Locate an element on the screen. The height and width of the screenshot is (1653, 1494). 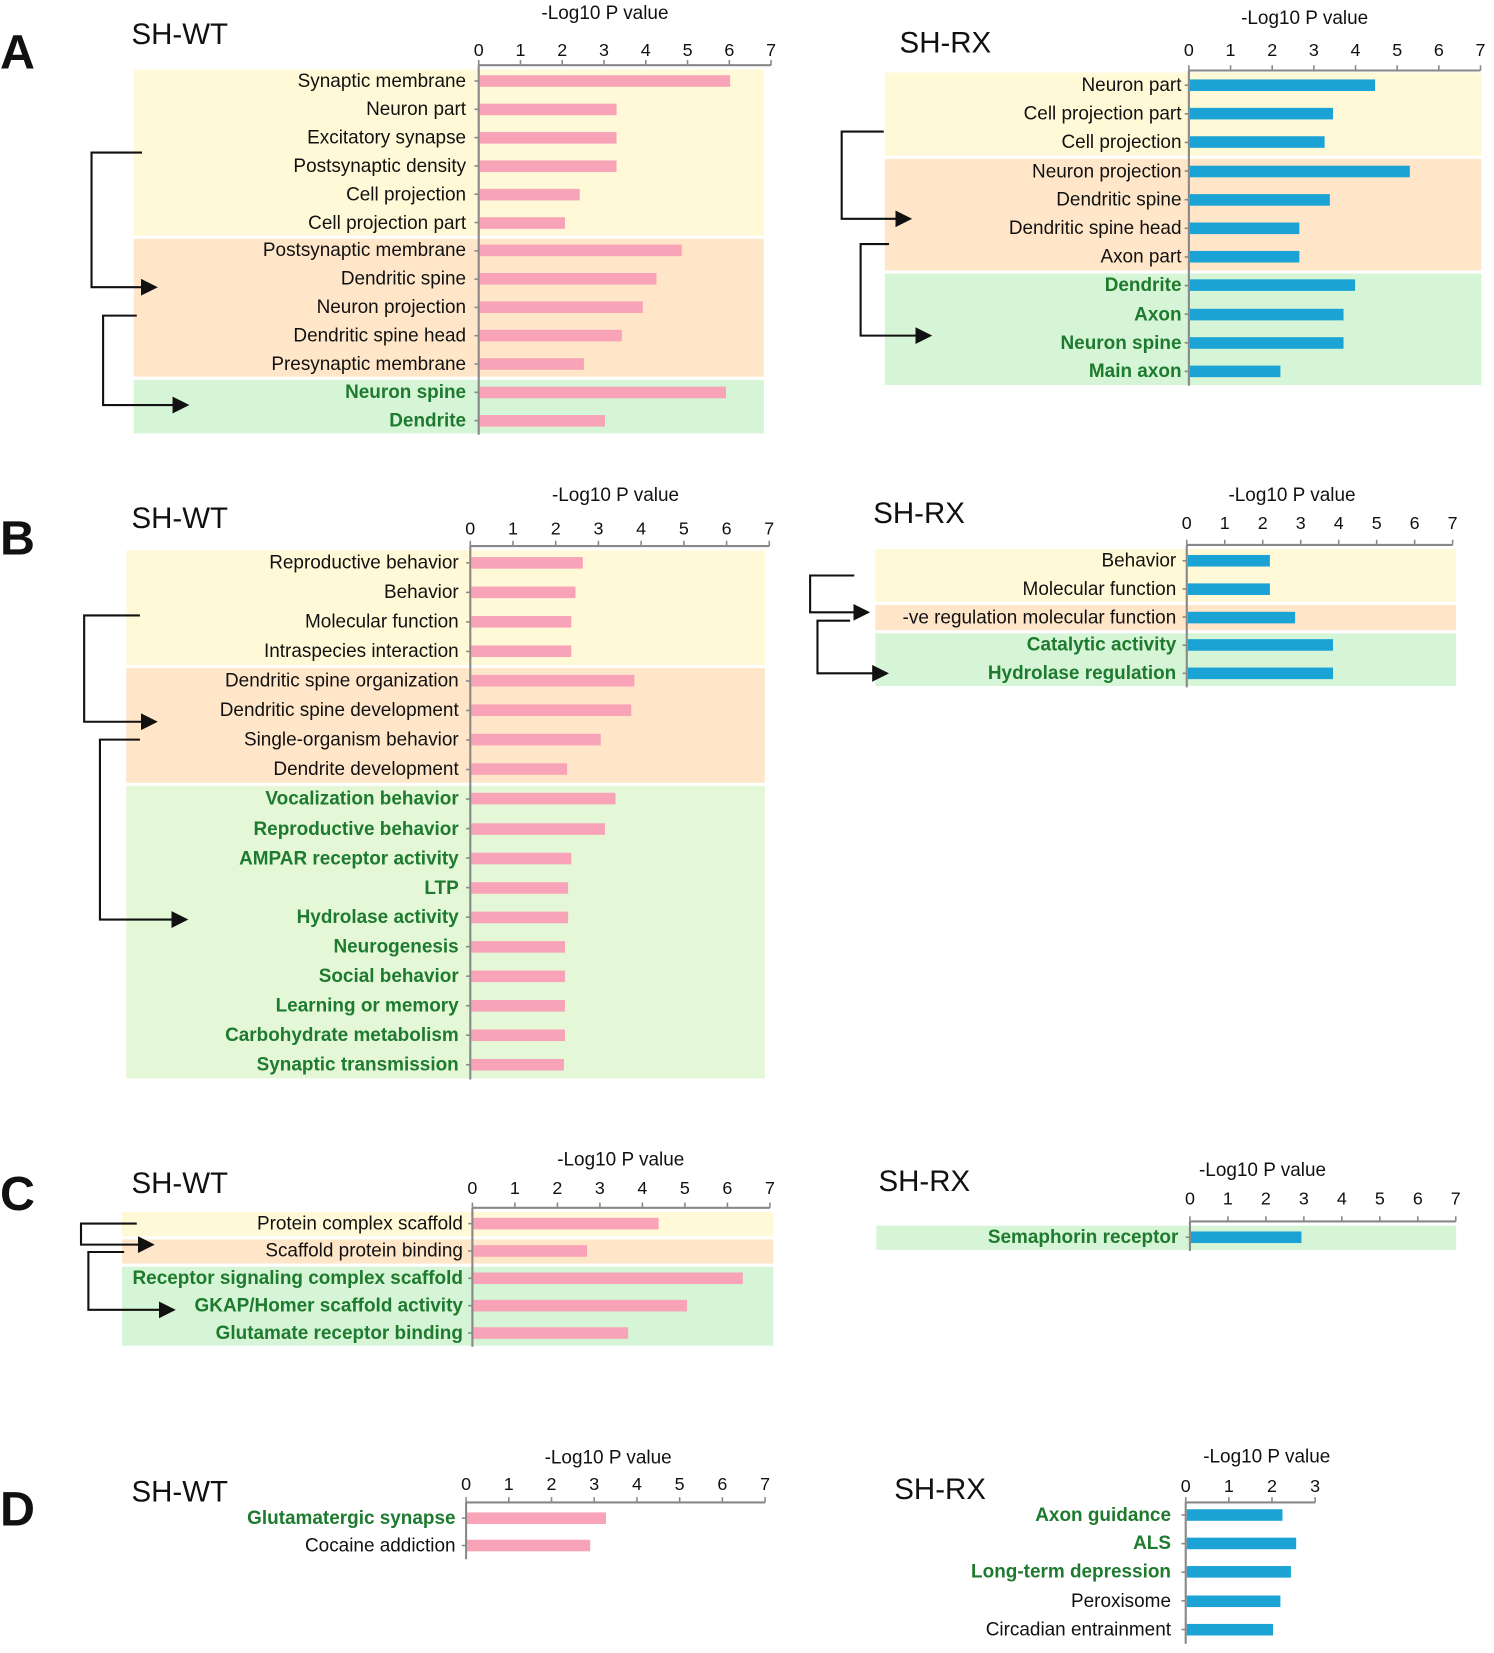
category-label: Scaffold protein binding is located at coordinates (364, 1250).